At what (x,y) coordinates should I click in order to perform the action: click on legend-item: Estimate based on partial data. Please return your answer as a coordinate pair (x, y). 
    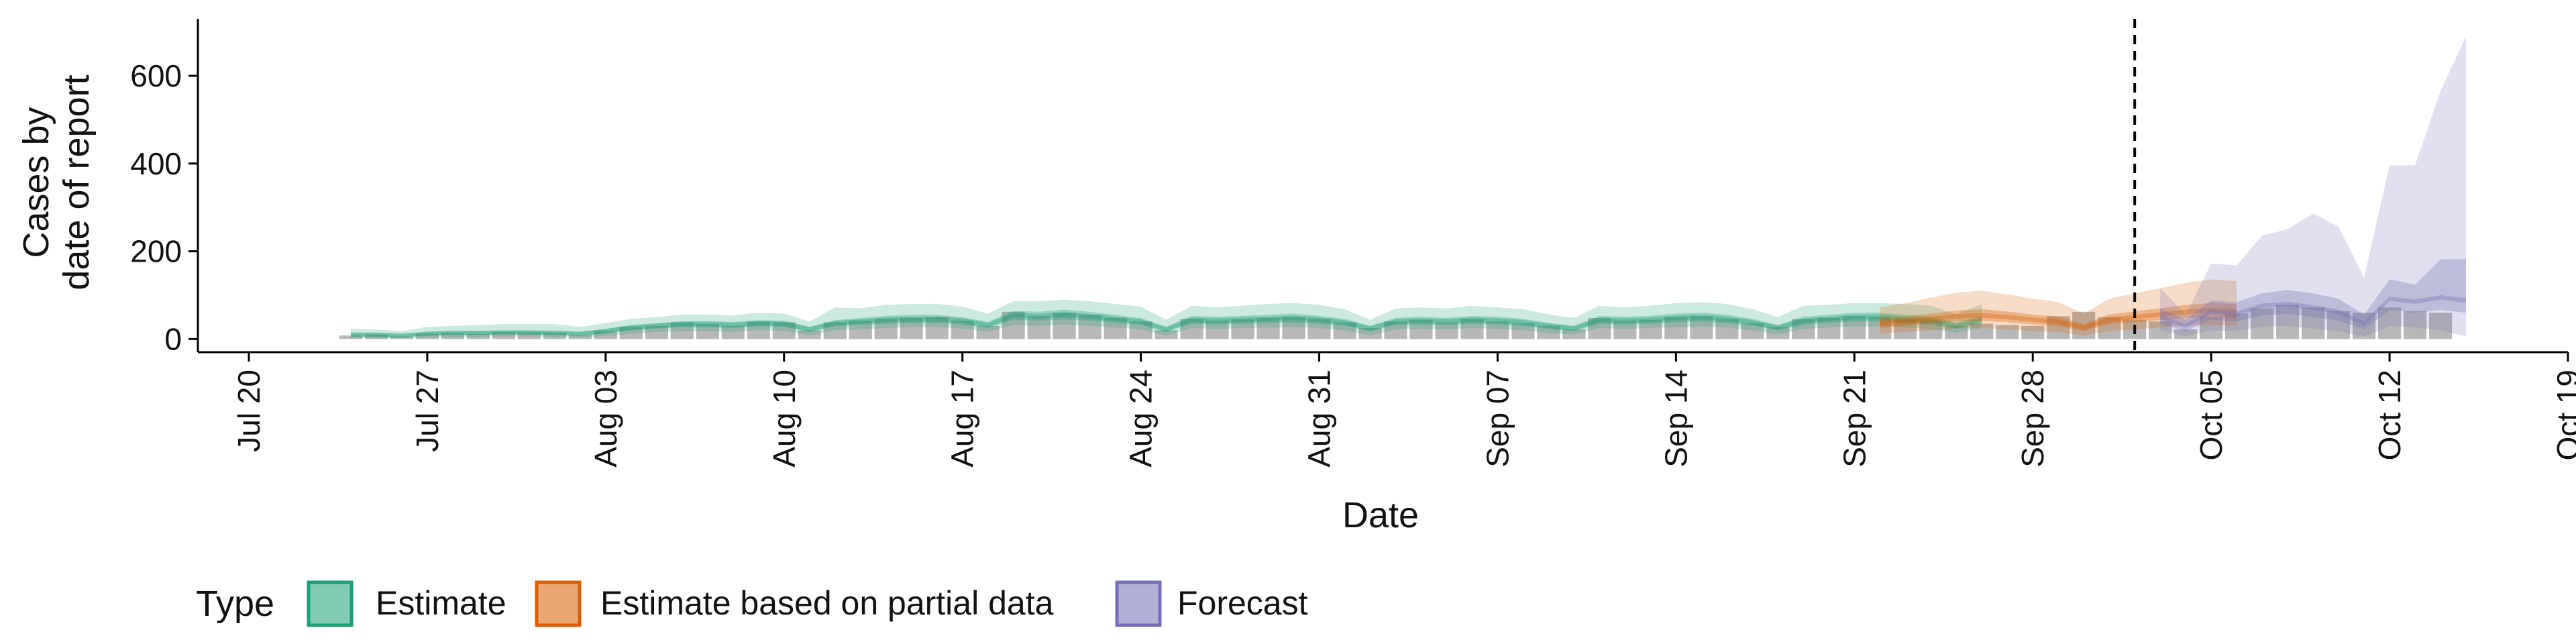
    Looking at the image, I should click on (794, 603).